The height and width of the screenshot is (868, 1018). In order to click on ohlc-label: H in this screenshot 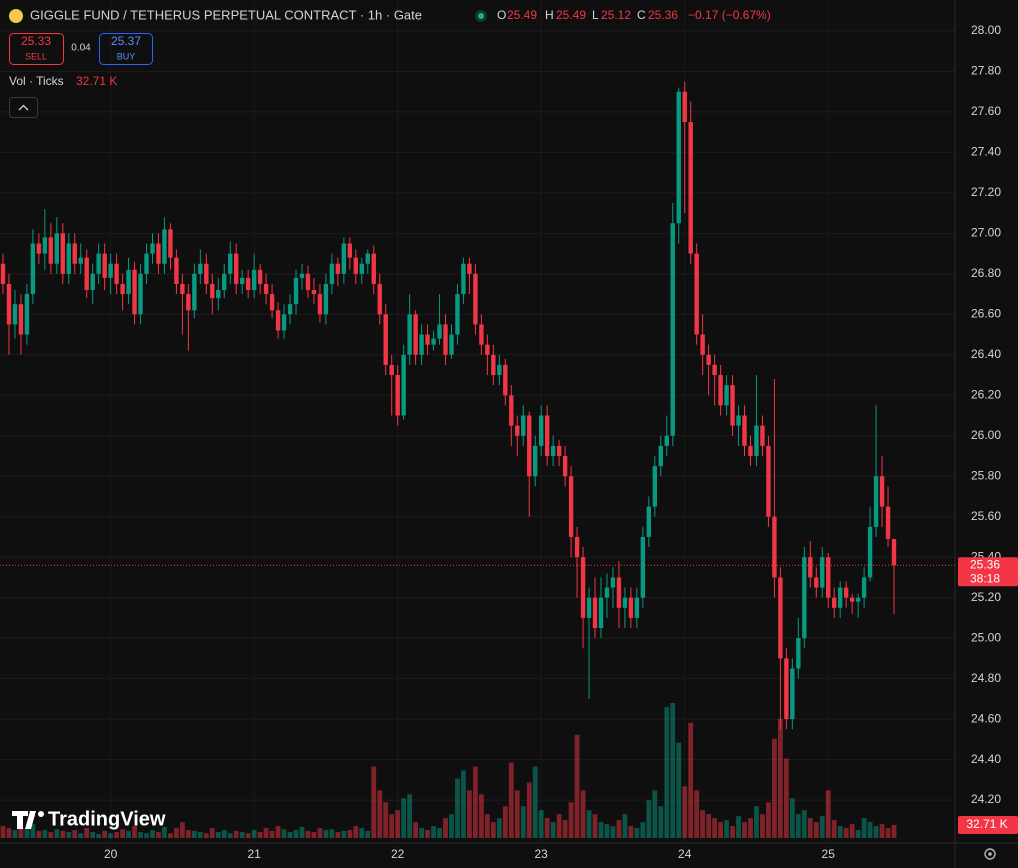, I will do `click(549, 15)`.